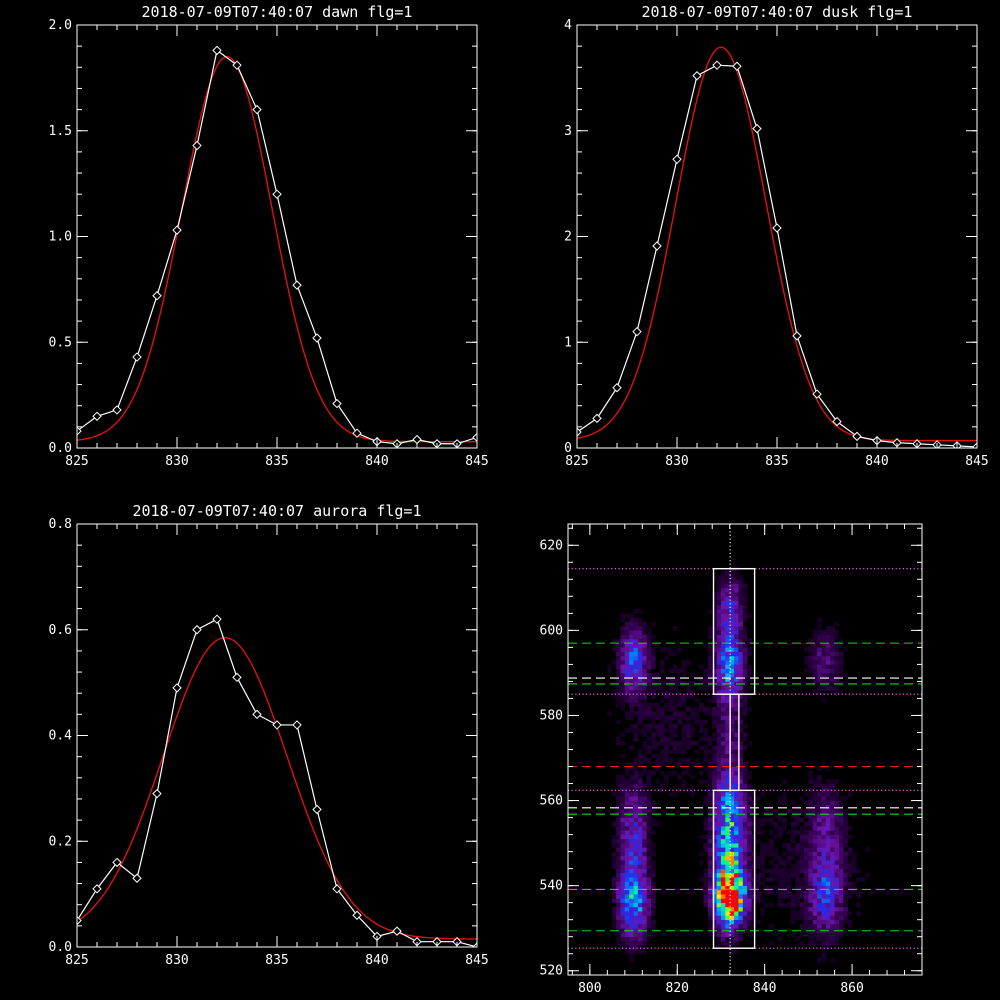 The image size is (1000, 1000). Describe the element at coordinates (76, 960) in the screenshot. I see `x-tick-label: 825` at that location.